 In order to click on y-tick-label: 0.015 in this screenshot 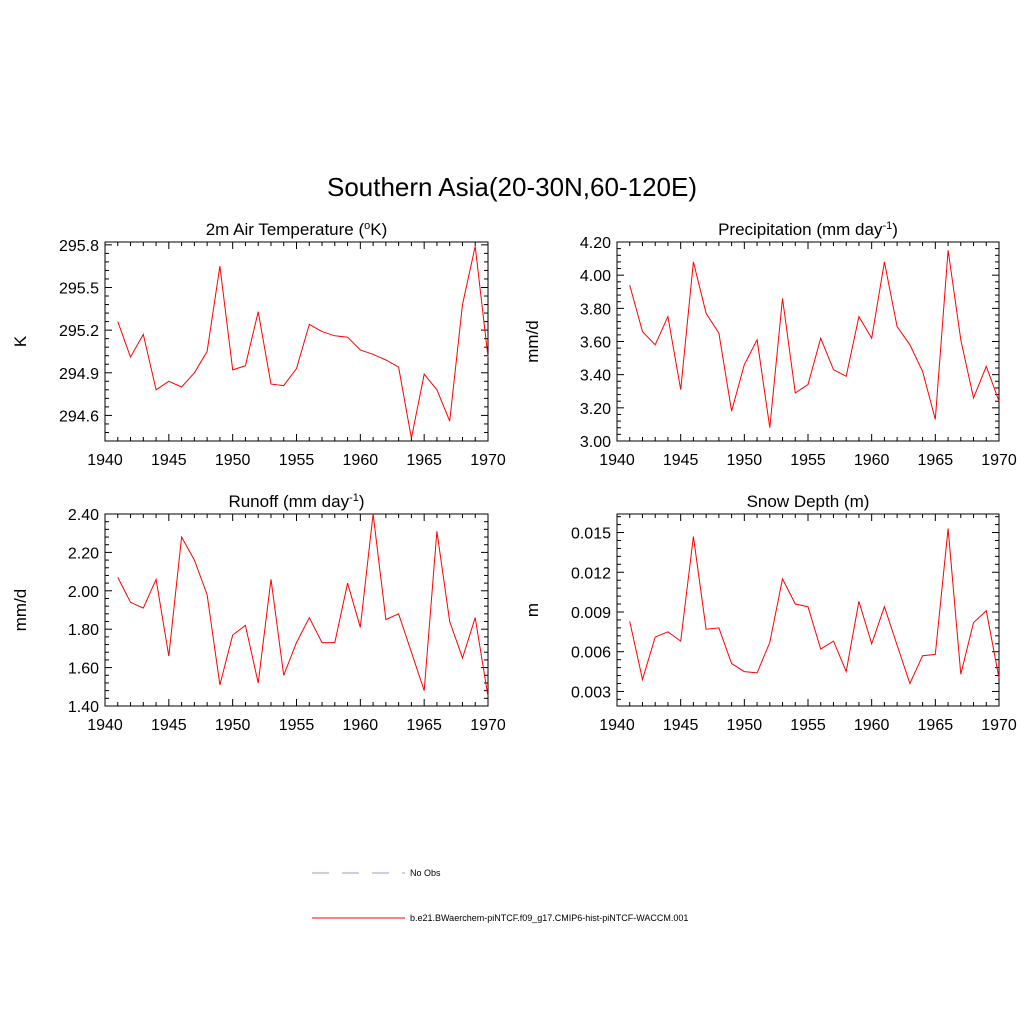, I will do `click(591, 534)`.